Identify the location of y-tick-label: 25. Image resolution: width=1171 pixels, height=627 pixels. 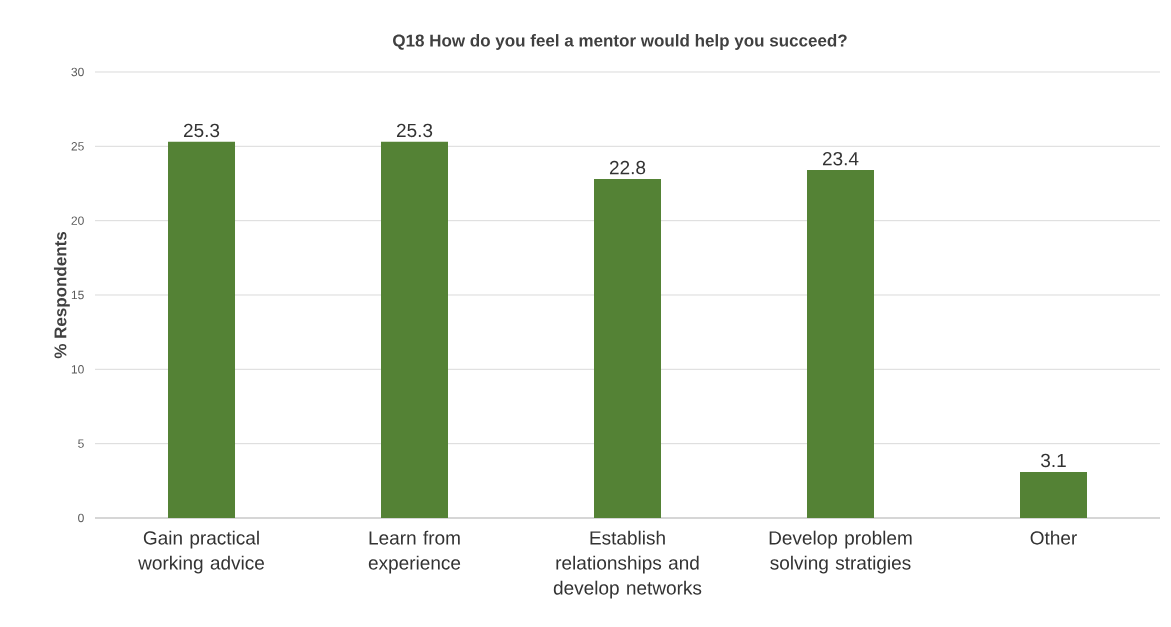
(77, 146).